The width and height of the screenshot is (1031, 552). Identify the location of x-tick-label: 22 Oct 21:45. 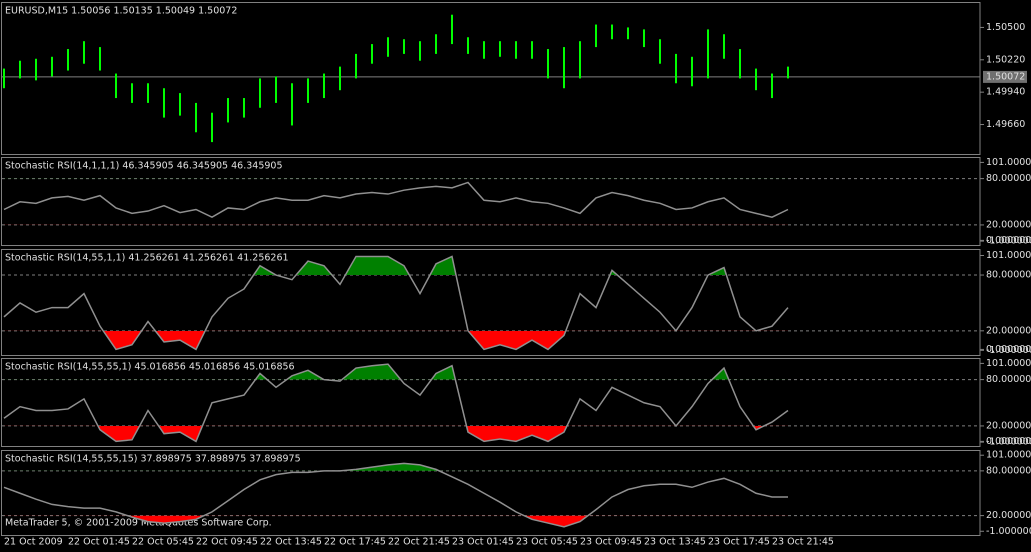
(419, 542).